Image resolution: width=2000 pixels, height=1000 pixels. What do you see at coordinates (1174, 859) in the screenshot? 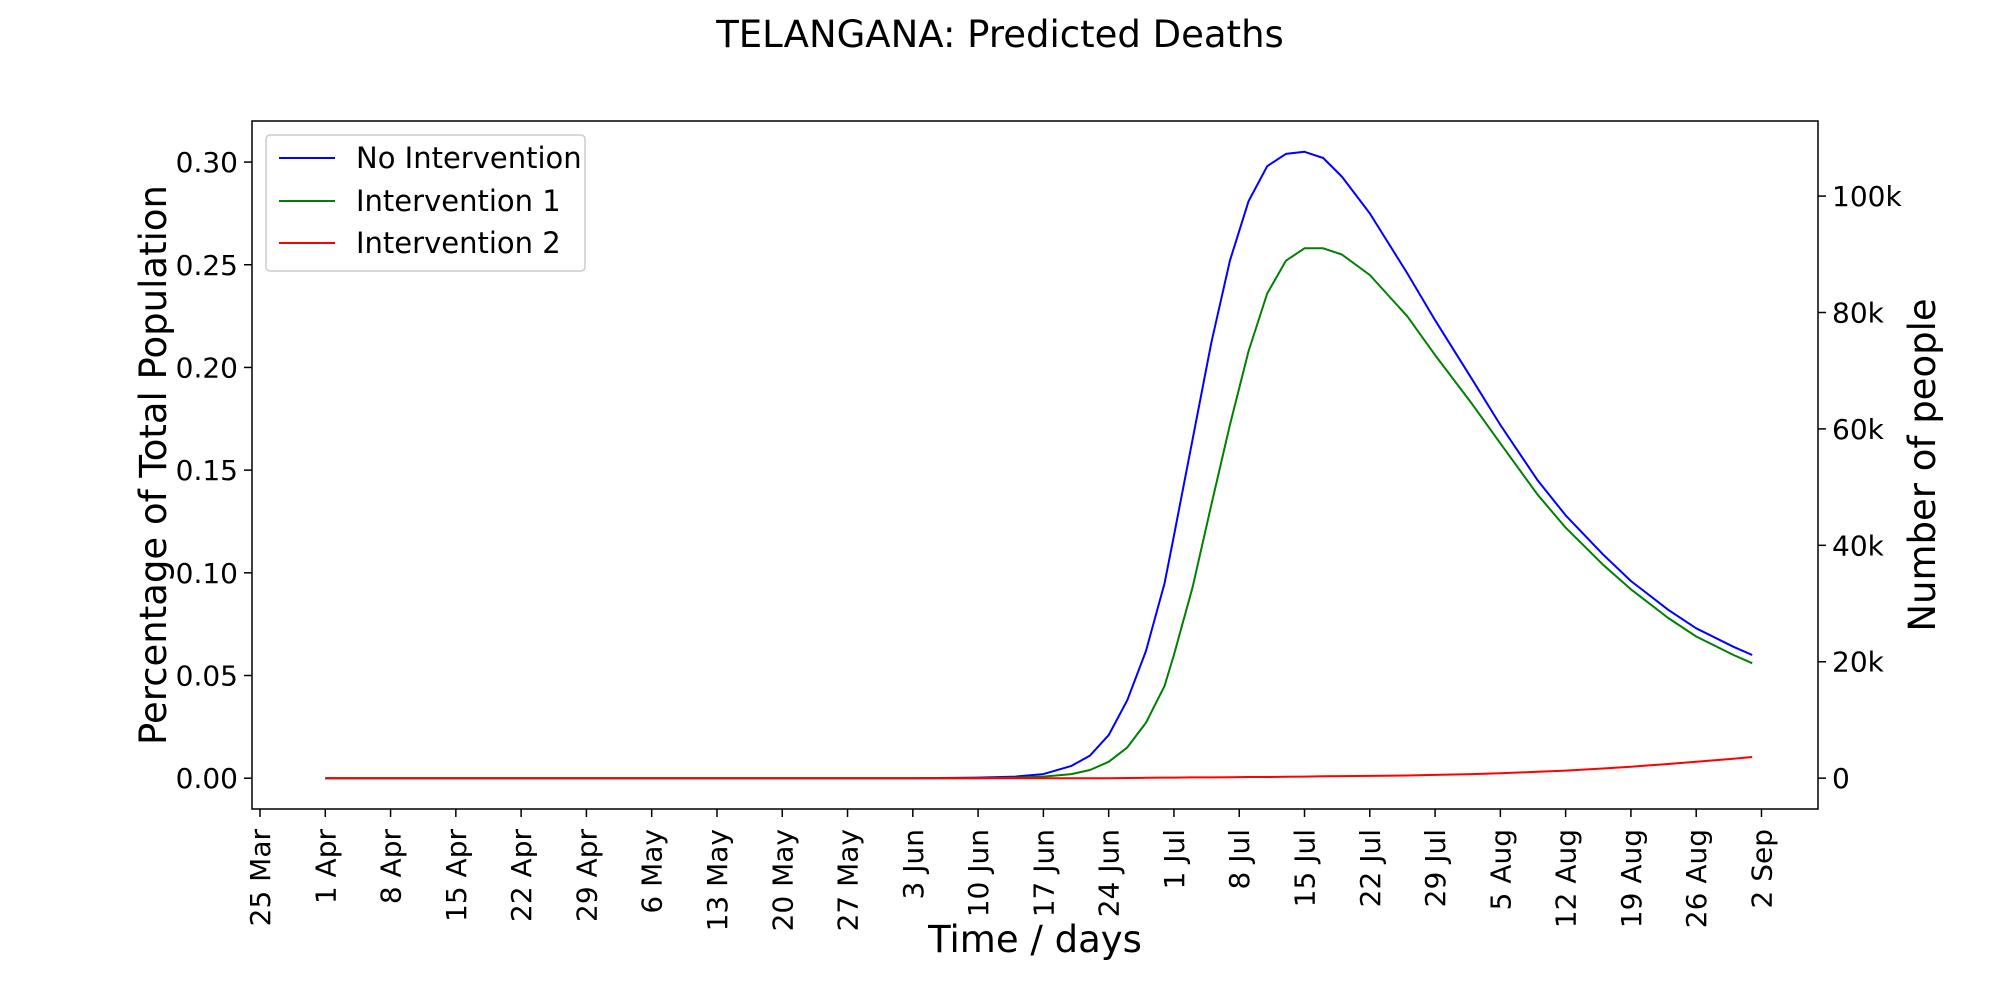
I see `x-tick-label: 1 Jul` at bounding box center [1174, 859].